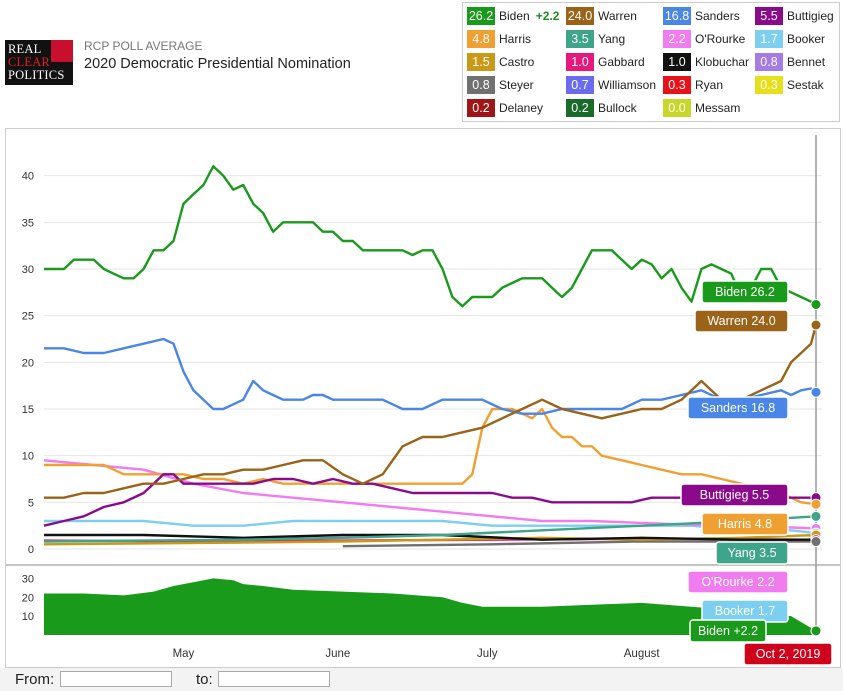 The image size is (843, 691). I want to click on end-dot-biden, so click(816, 304).